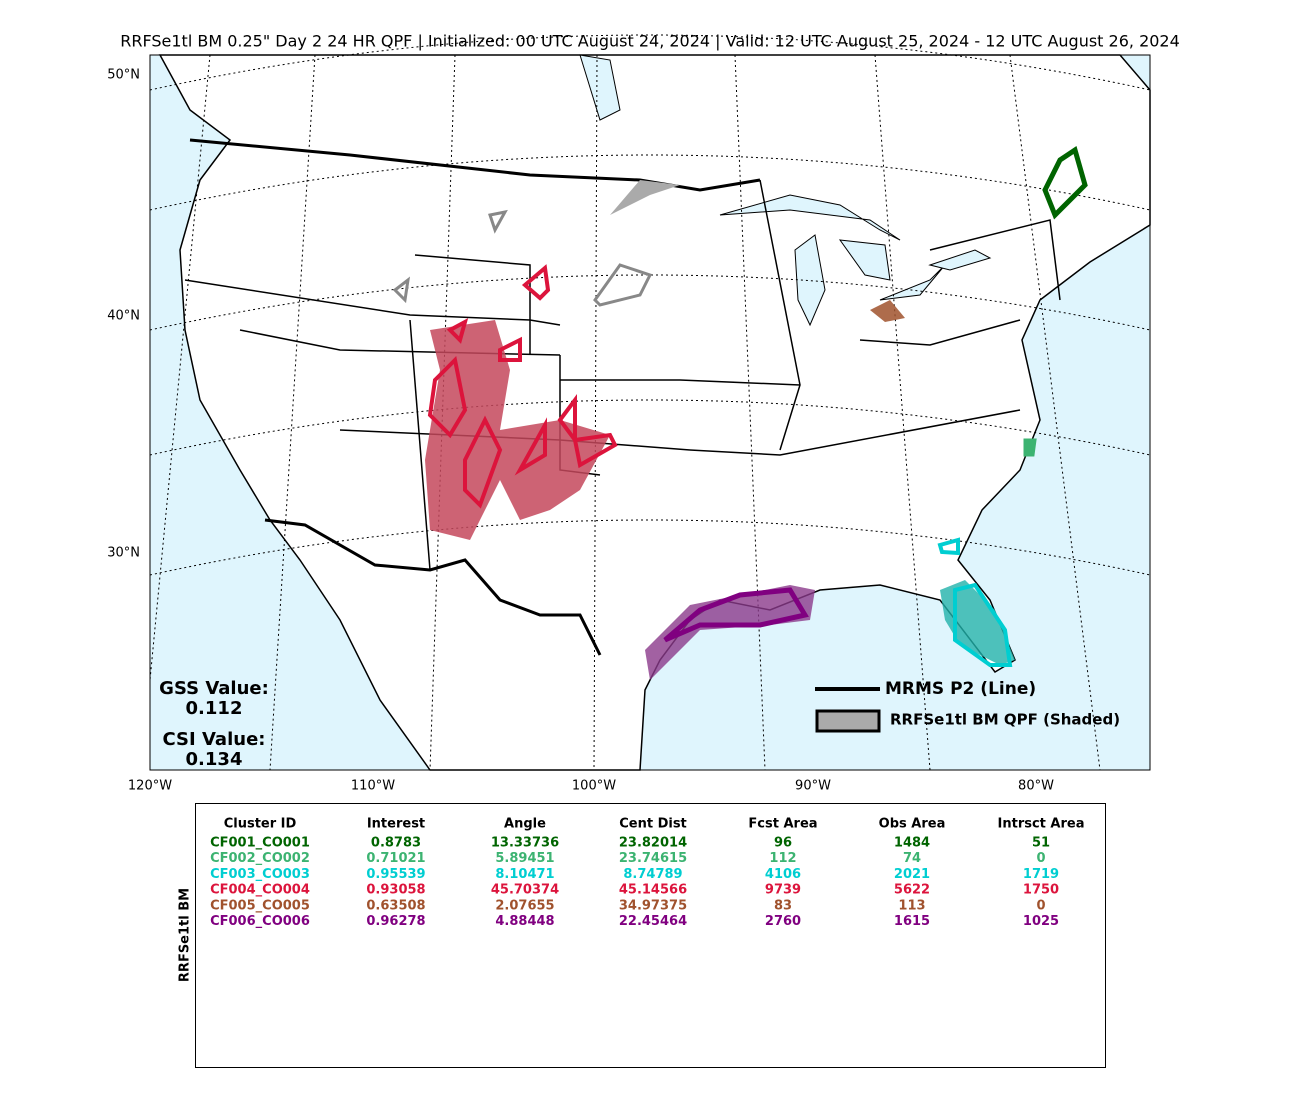 This screenshot has height=1100, width=1300. Describe the element at coordinates (395, 921) in the screenshot. I see `table-cell: 0.96278` at that location.